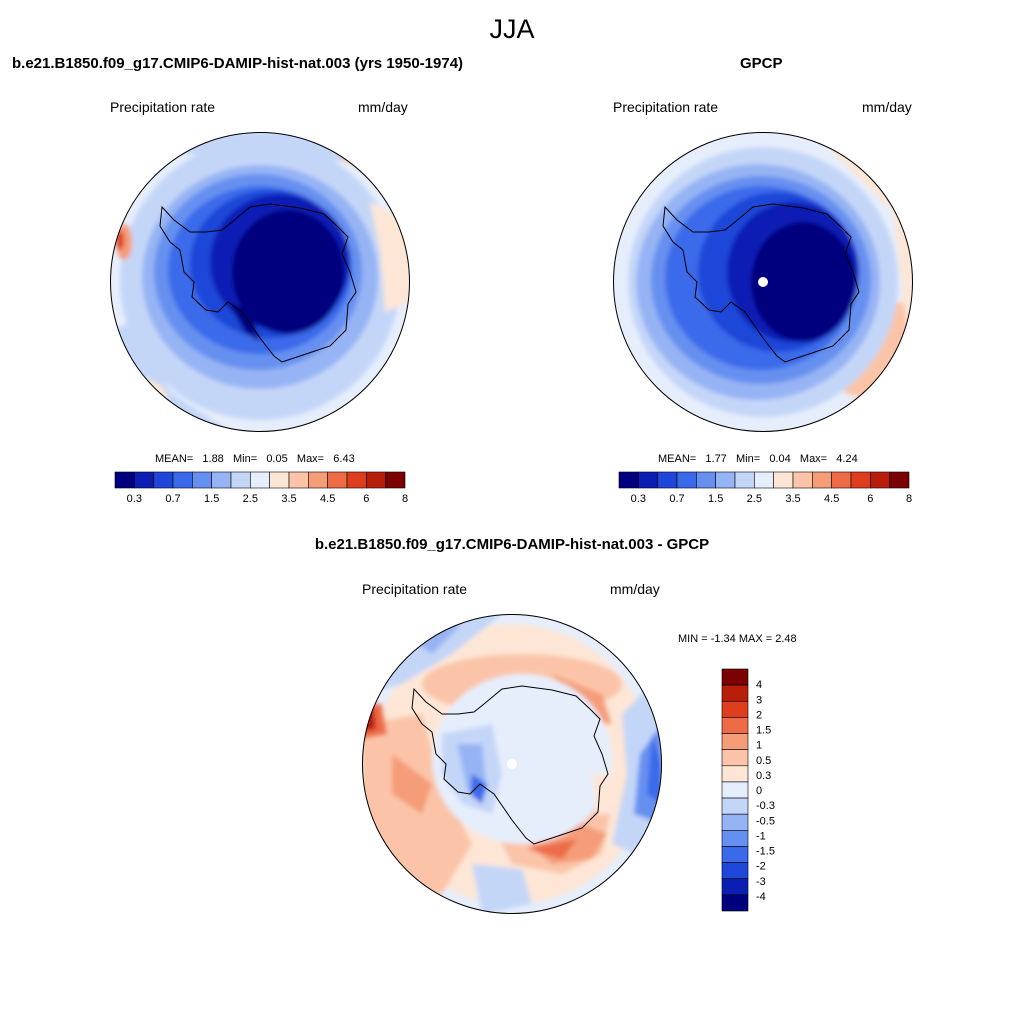  Describe the element at coordinates (260, 282) in the screenshot. I see `model-polar-map` at that location.